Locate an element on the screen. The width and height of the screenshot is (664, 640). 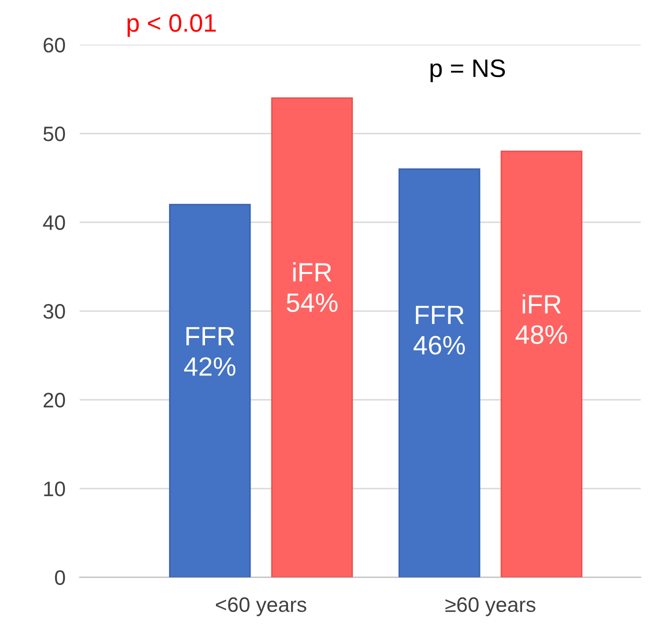
x-tick-label: ≥60 years is located at coordinates (490, 606).